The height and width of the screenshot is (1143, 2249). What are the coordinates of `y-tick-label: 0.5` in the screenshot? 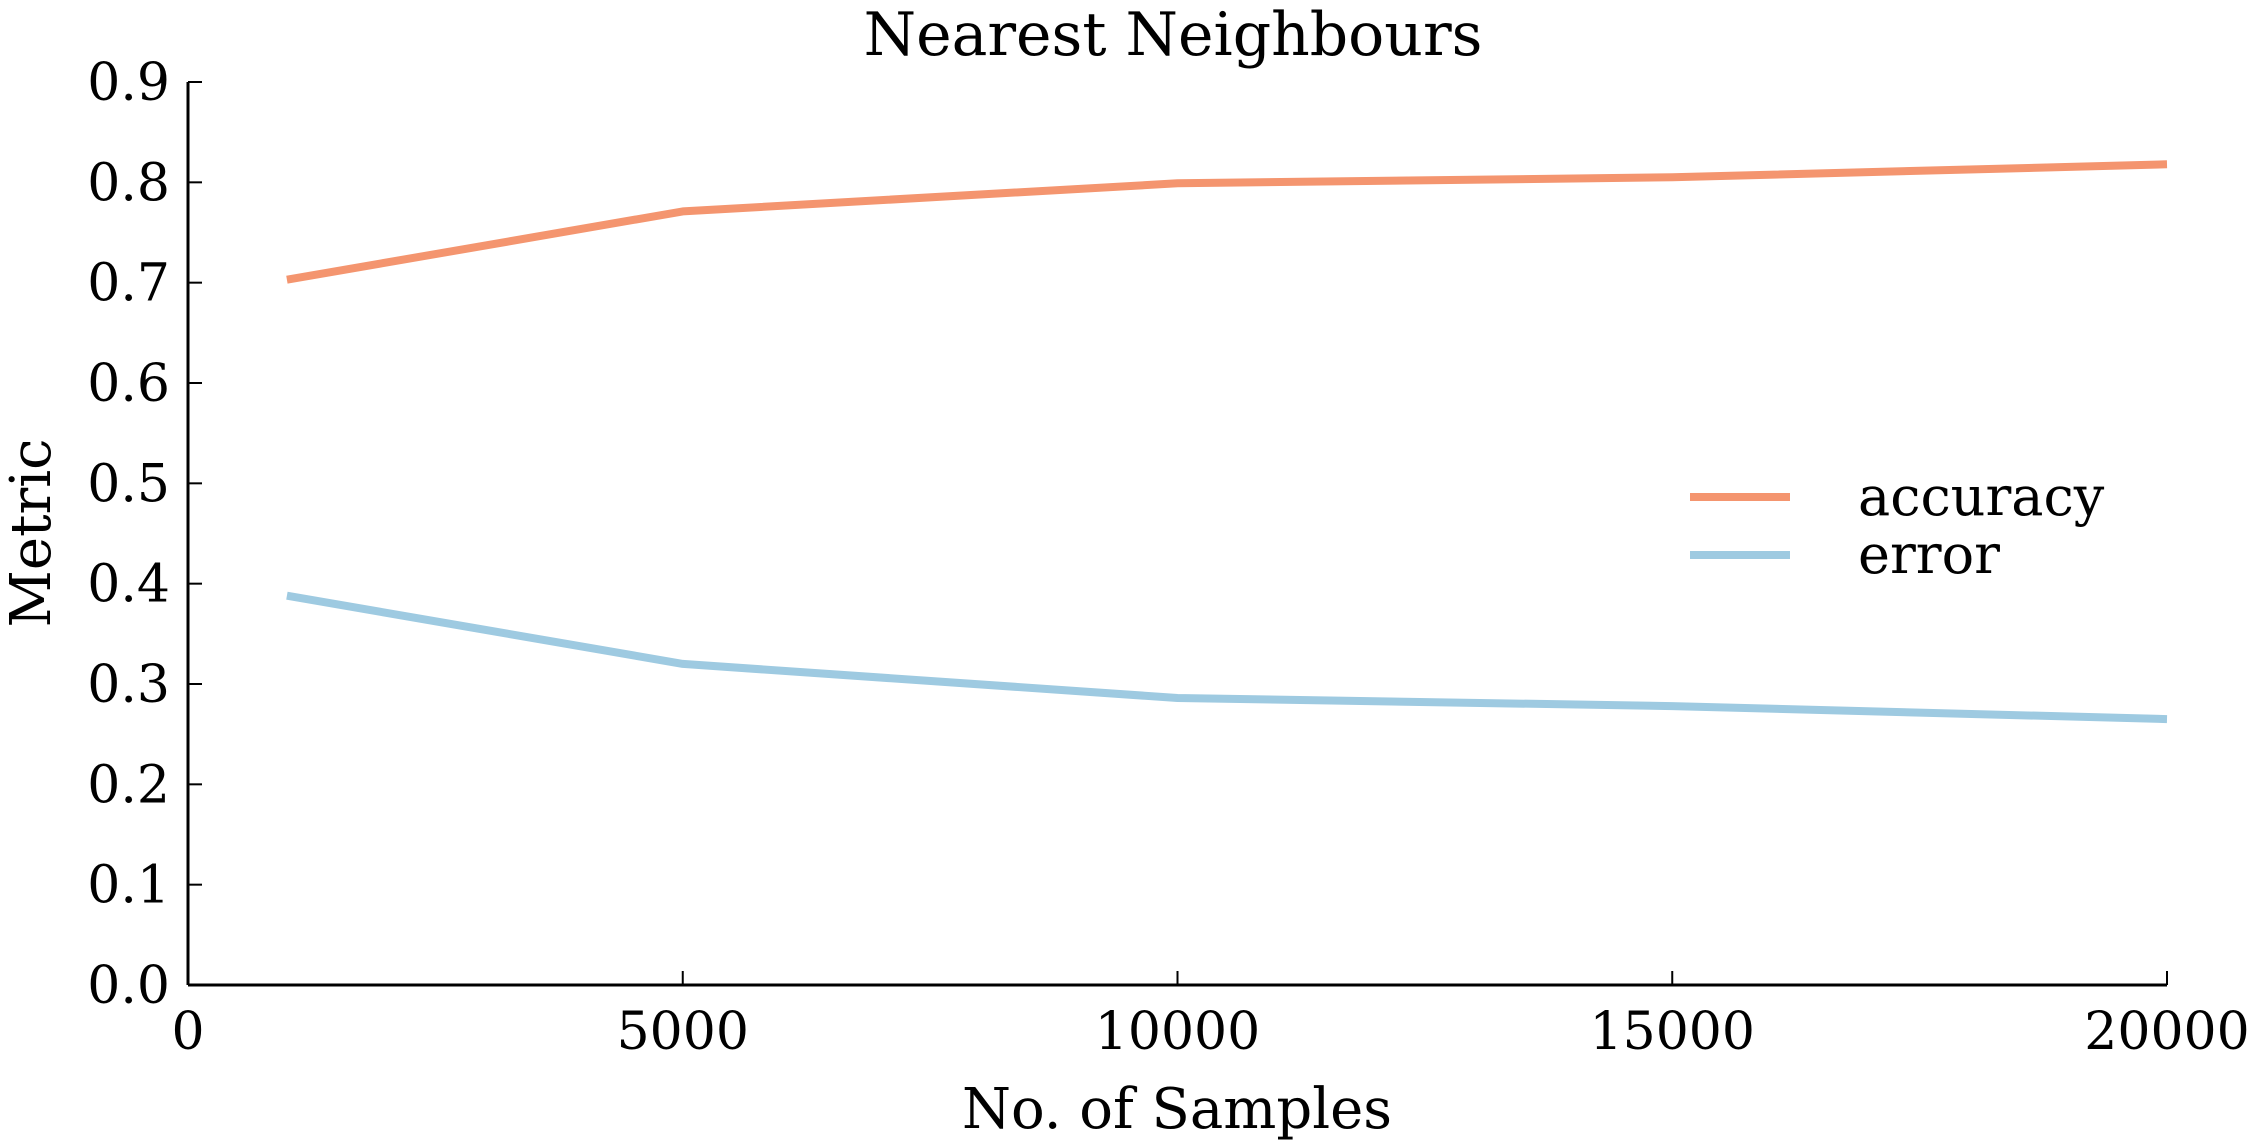 It's located at (128, 484).